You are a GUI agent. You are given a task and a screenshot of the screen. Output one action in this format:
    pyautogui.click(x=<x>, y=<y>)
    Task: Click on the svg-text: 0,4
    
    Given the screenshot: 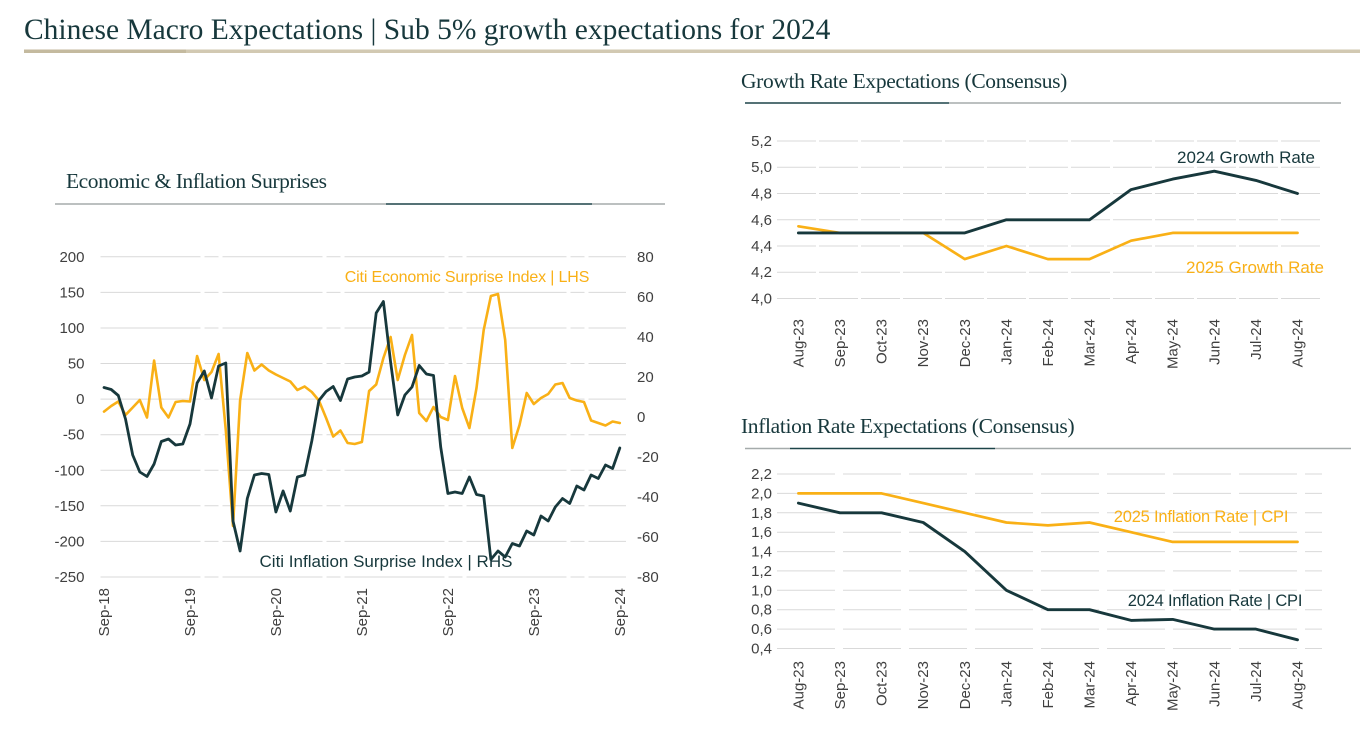 What is the action you would take?
    pyautogui.click(x=761, y=649)
    